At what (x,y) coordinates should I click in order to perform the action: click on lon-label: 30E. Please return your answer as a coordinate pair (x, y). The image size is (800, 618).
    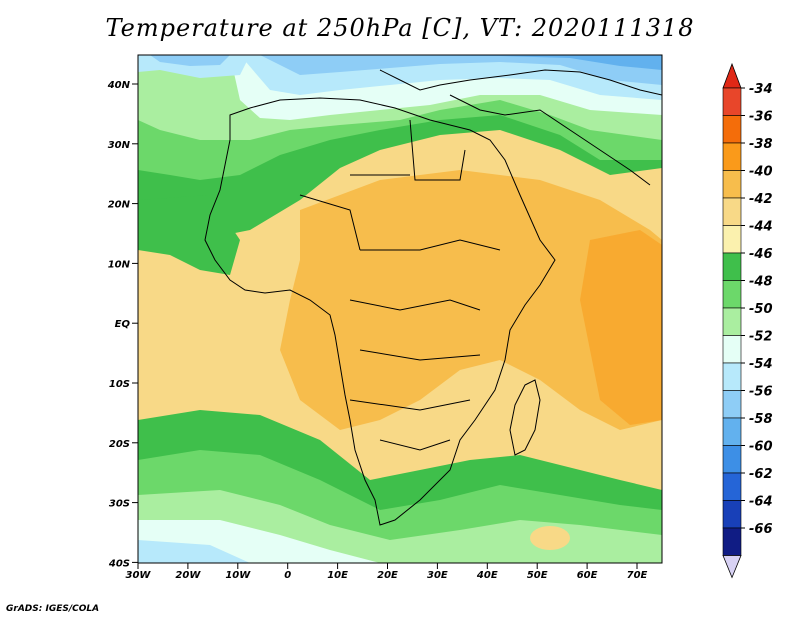
    Looking at the image, I should click on (437, 575).